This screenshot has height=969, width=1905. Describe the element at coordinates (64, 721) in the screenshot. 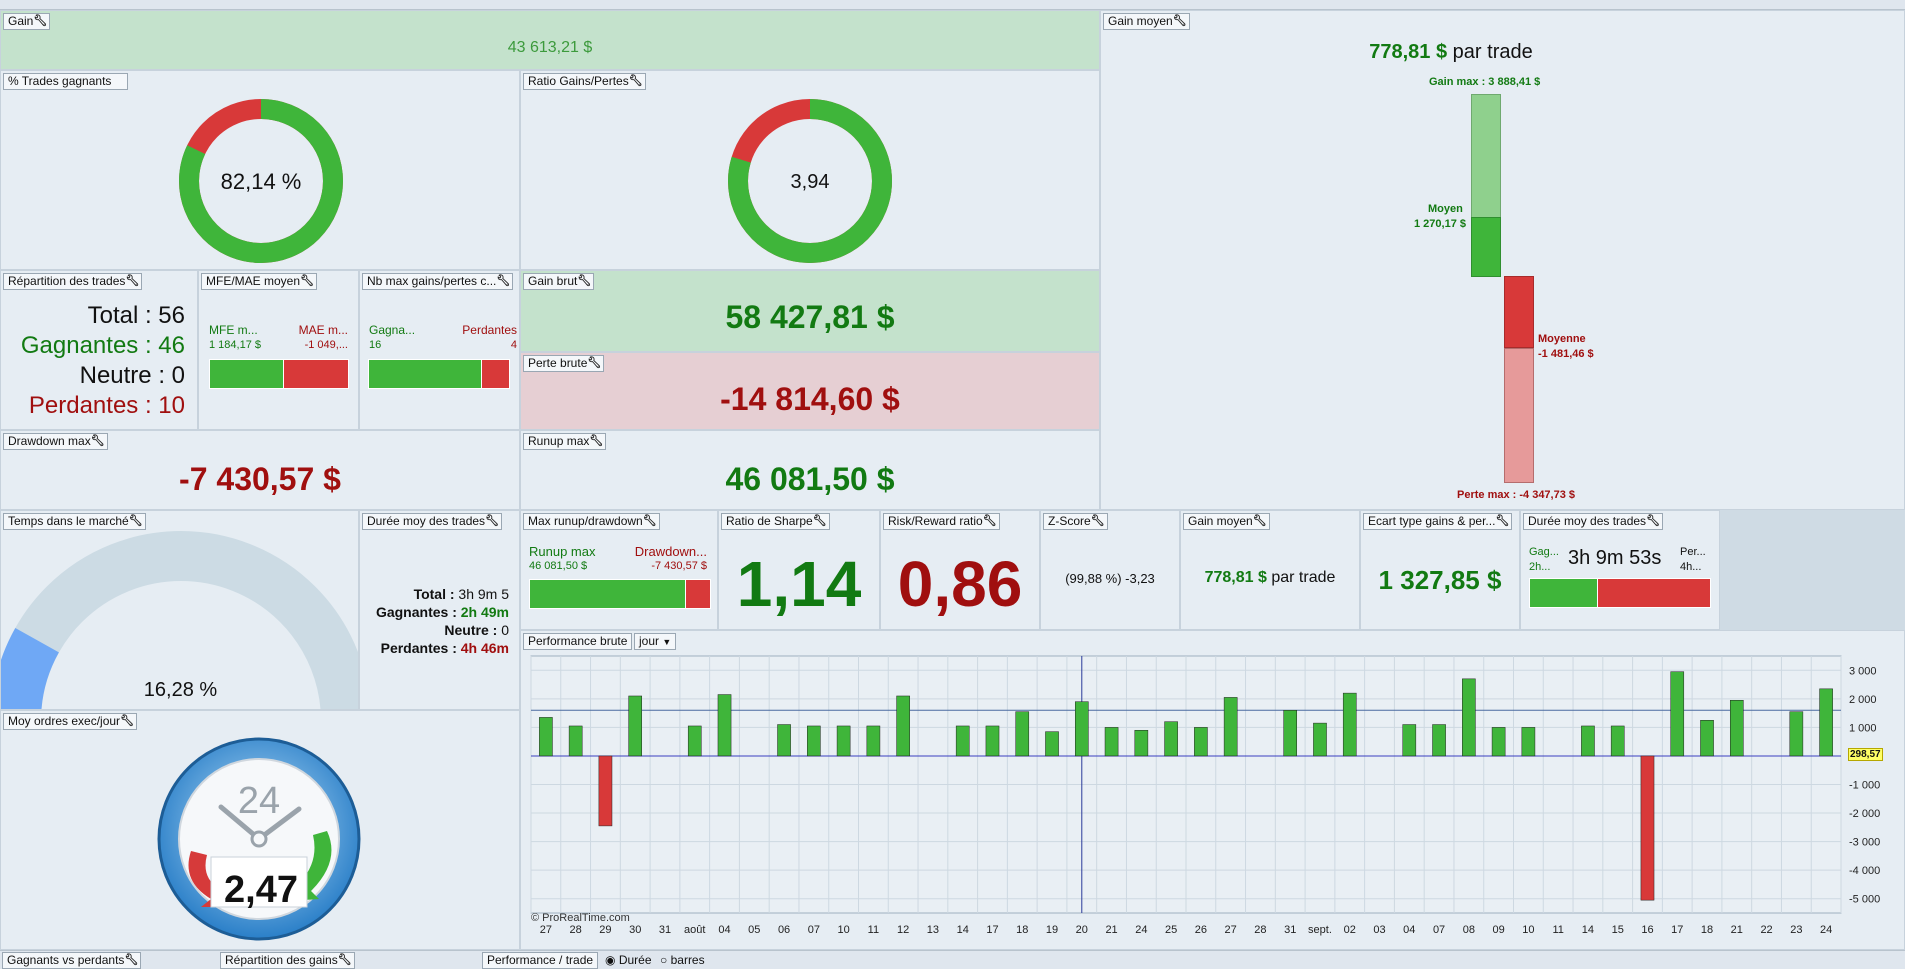

I see `moy-ordres-title-label: Moy ordres exec/jour` at that location.